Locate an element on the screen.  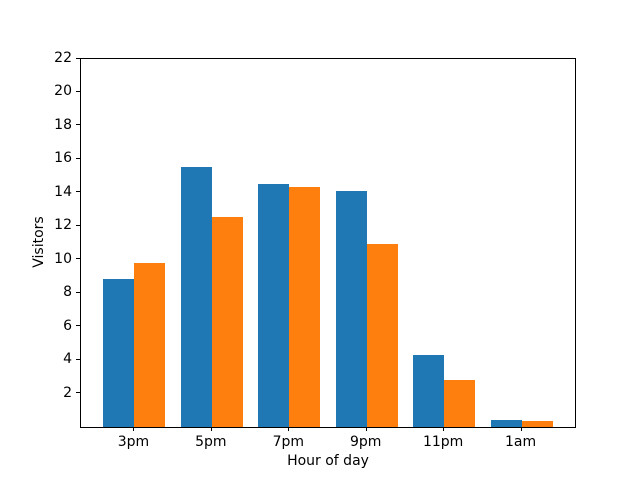
x-tick-label-5pm: 5pm is located at coordinates (211, 441).